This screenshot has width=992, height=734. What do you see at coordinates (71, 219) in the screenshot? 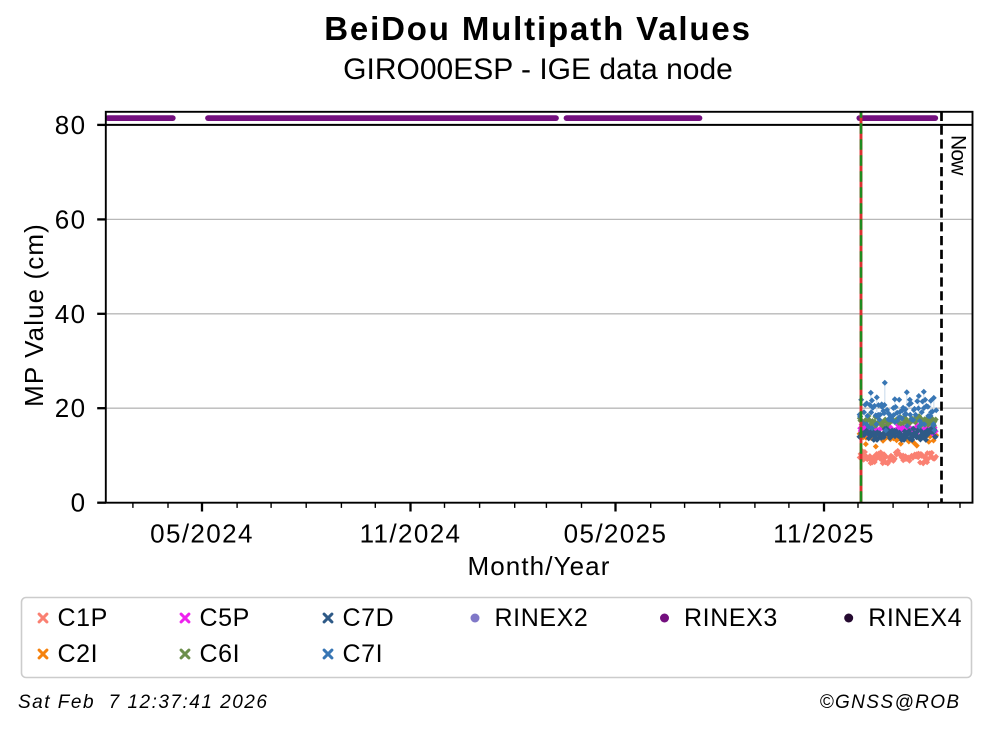
I see `svg-text: 60` at bounding box center [71, 219].